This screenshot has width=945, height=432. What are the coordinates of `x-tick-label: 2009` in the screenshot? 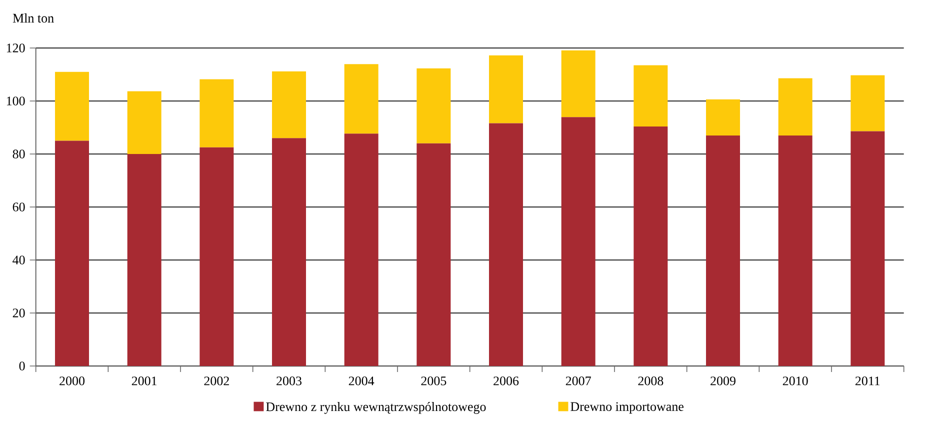 It's located at (723, 381).